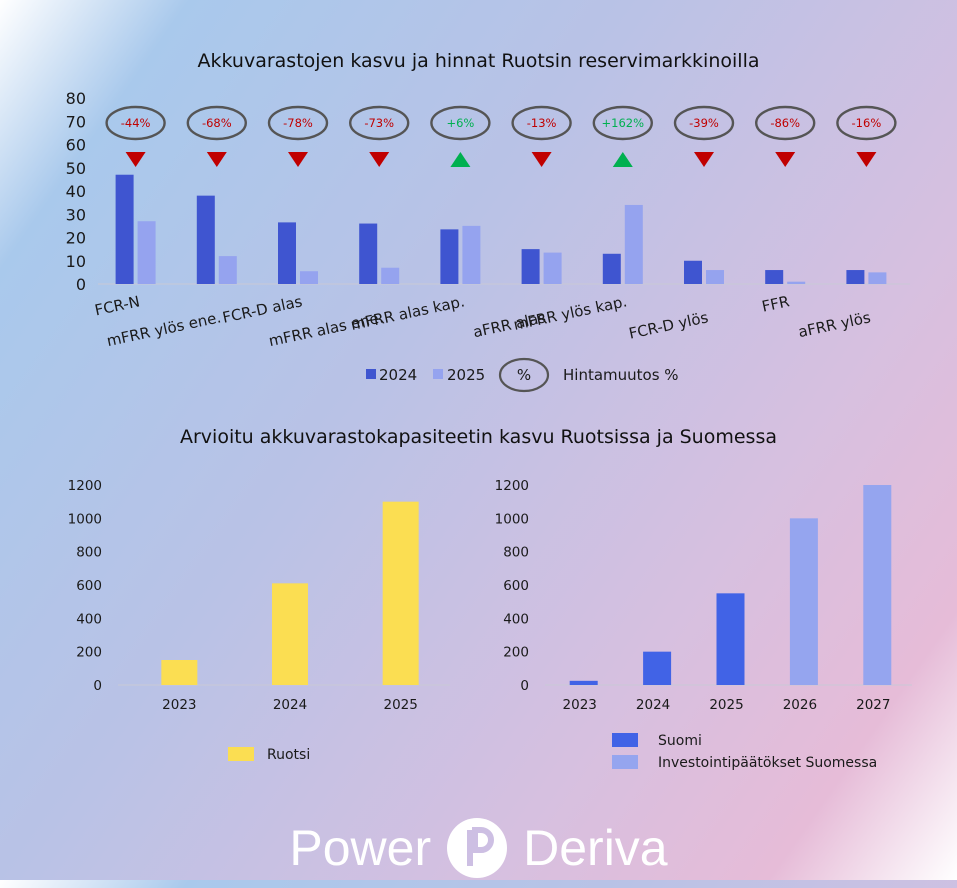 The image size is (957, 888). I want to click on price-change-label: -16%, so click(867, 123).